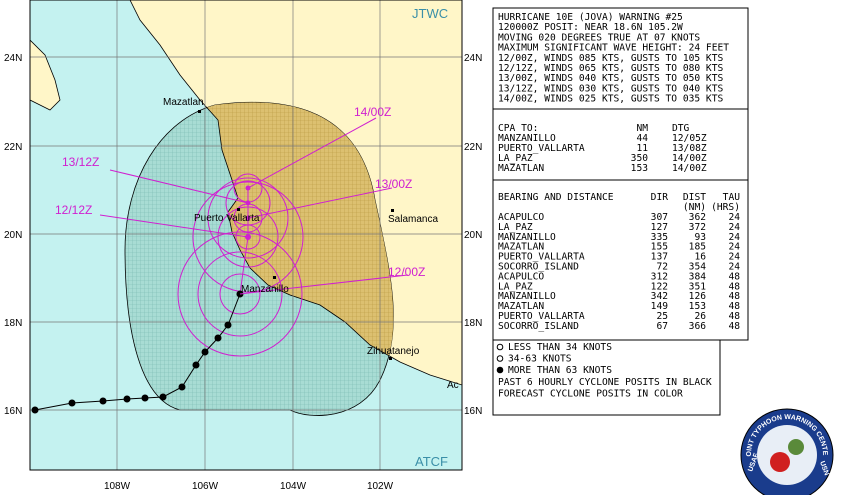 The image size is (845, 495). What do you see at coordinates (538, 326) in the screenshot?
I see `bearing-place: SOCORRO_ISLAND` at bounding box center [538, 326].